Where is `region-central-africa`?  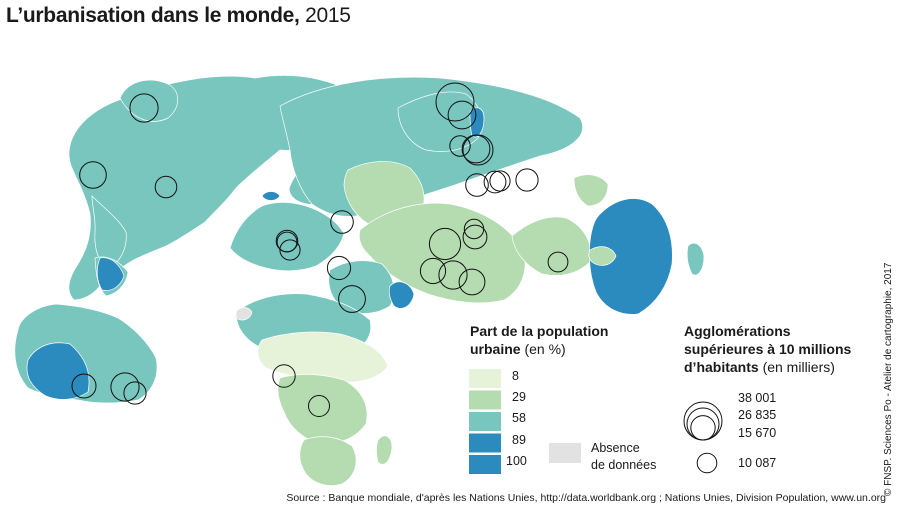 region-central-africa is located at coordinates (322, 409).